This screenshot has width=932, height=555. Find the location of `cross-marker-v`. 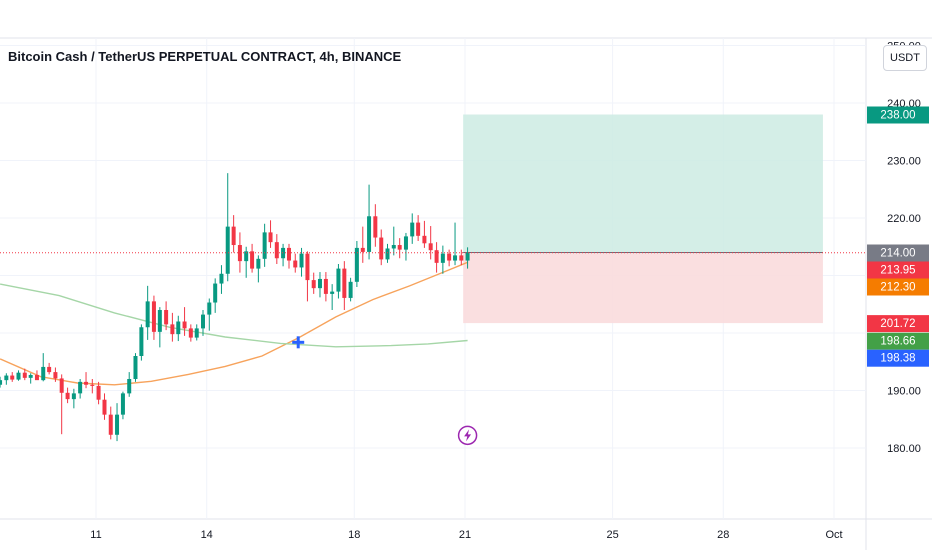

cross-marker-v is located at coordinates (298, 342).